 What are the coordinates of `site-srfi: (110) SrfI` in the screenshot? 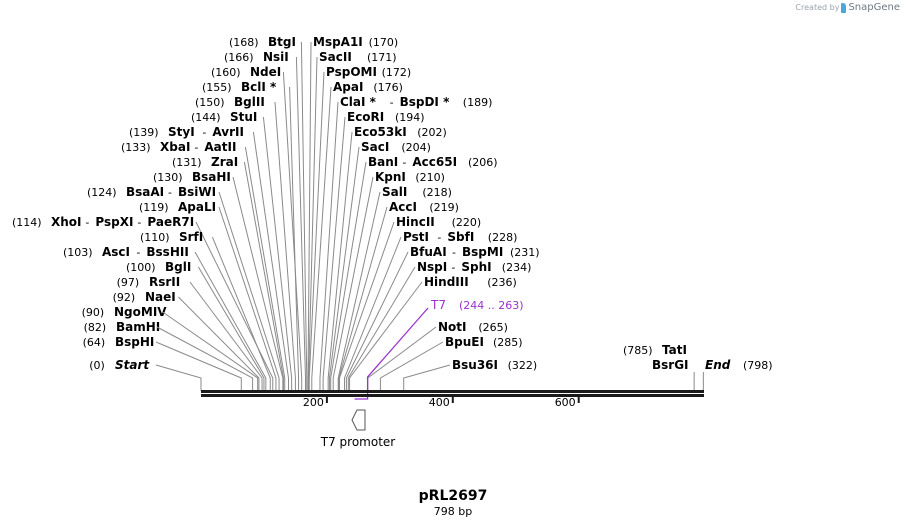 It's located at (205, 310).